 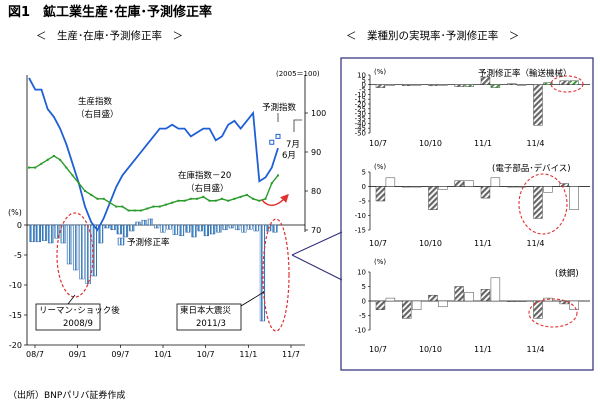 What do you see at coordinates (206, 310) in the screenshot?
I see `earthquake-label-1: 東日本大震災` at bounding box center [206, 310].